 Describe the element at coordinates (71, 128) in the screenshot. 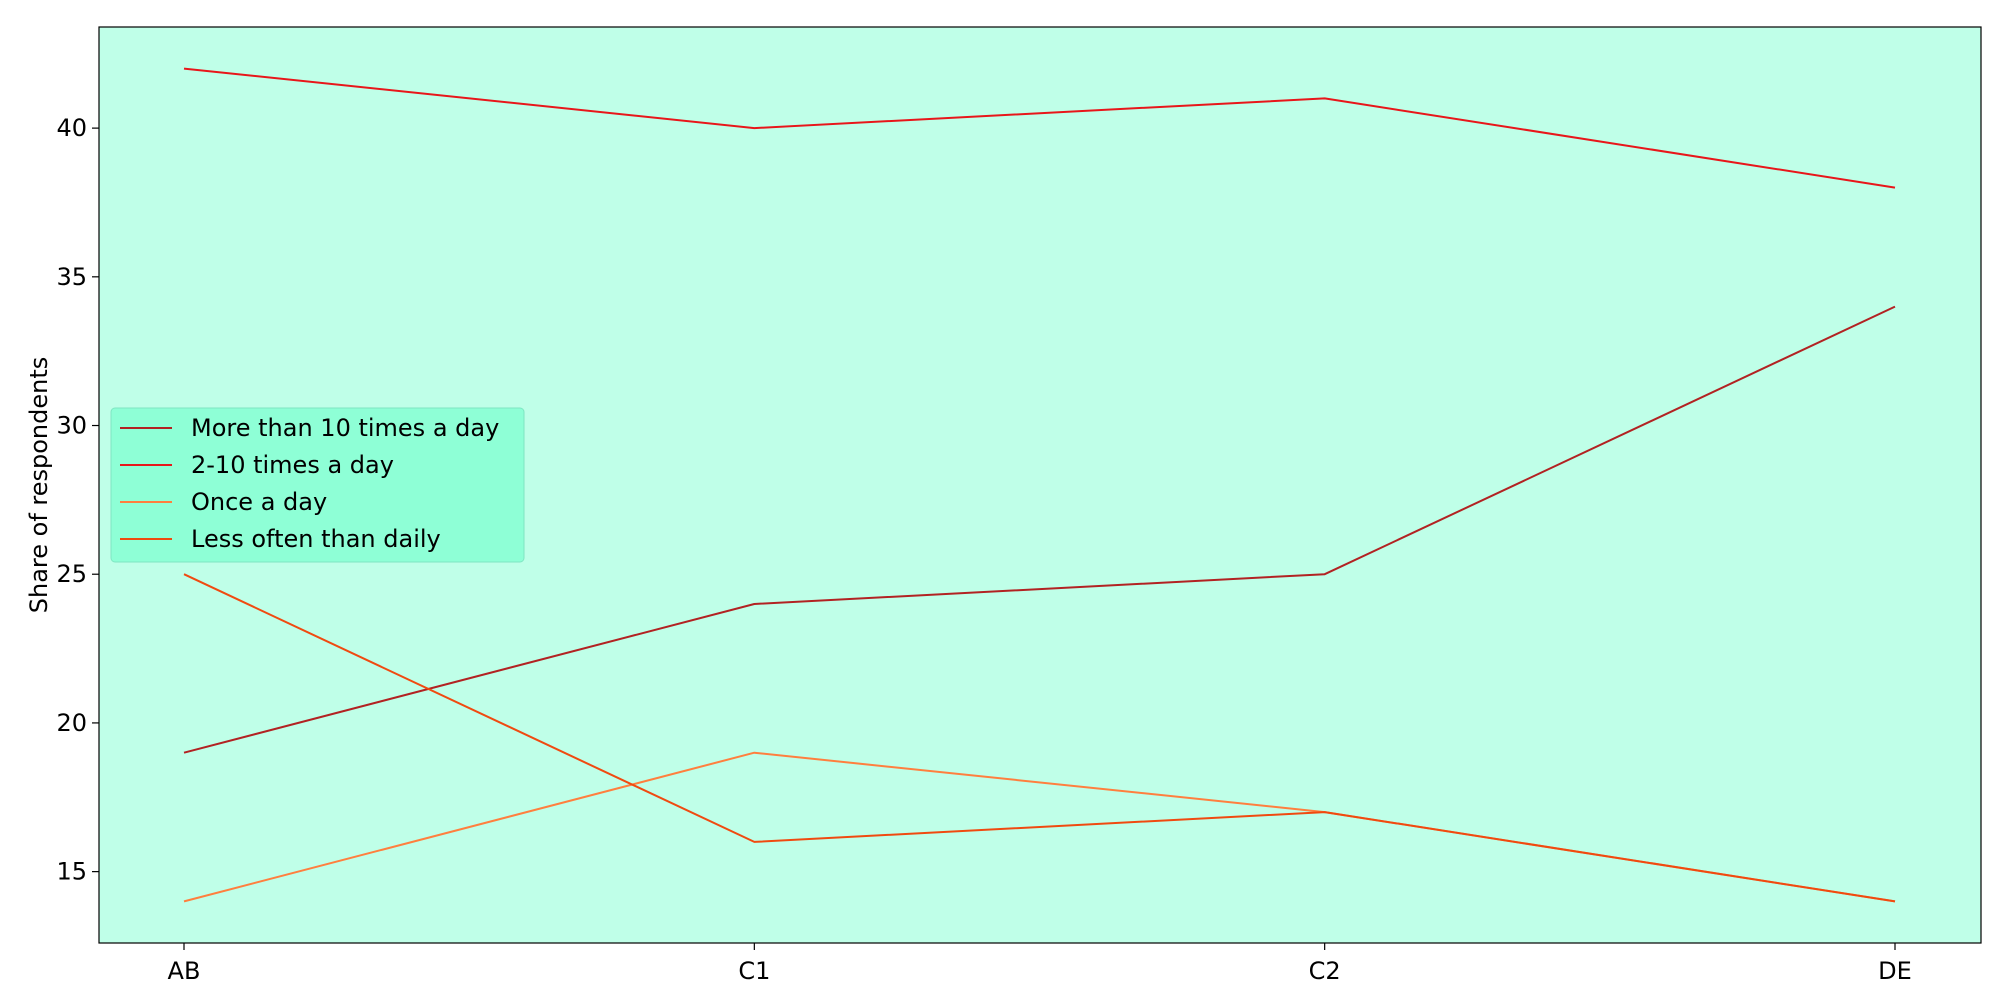

I see `y-tick-label-40: 40` at that location.